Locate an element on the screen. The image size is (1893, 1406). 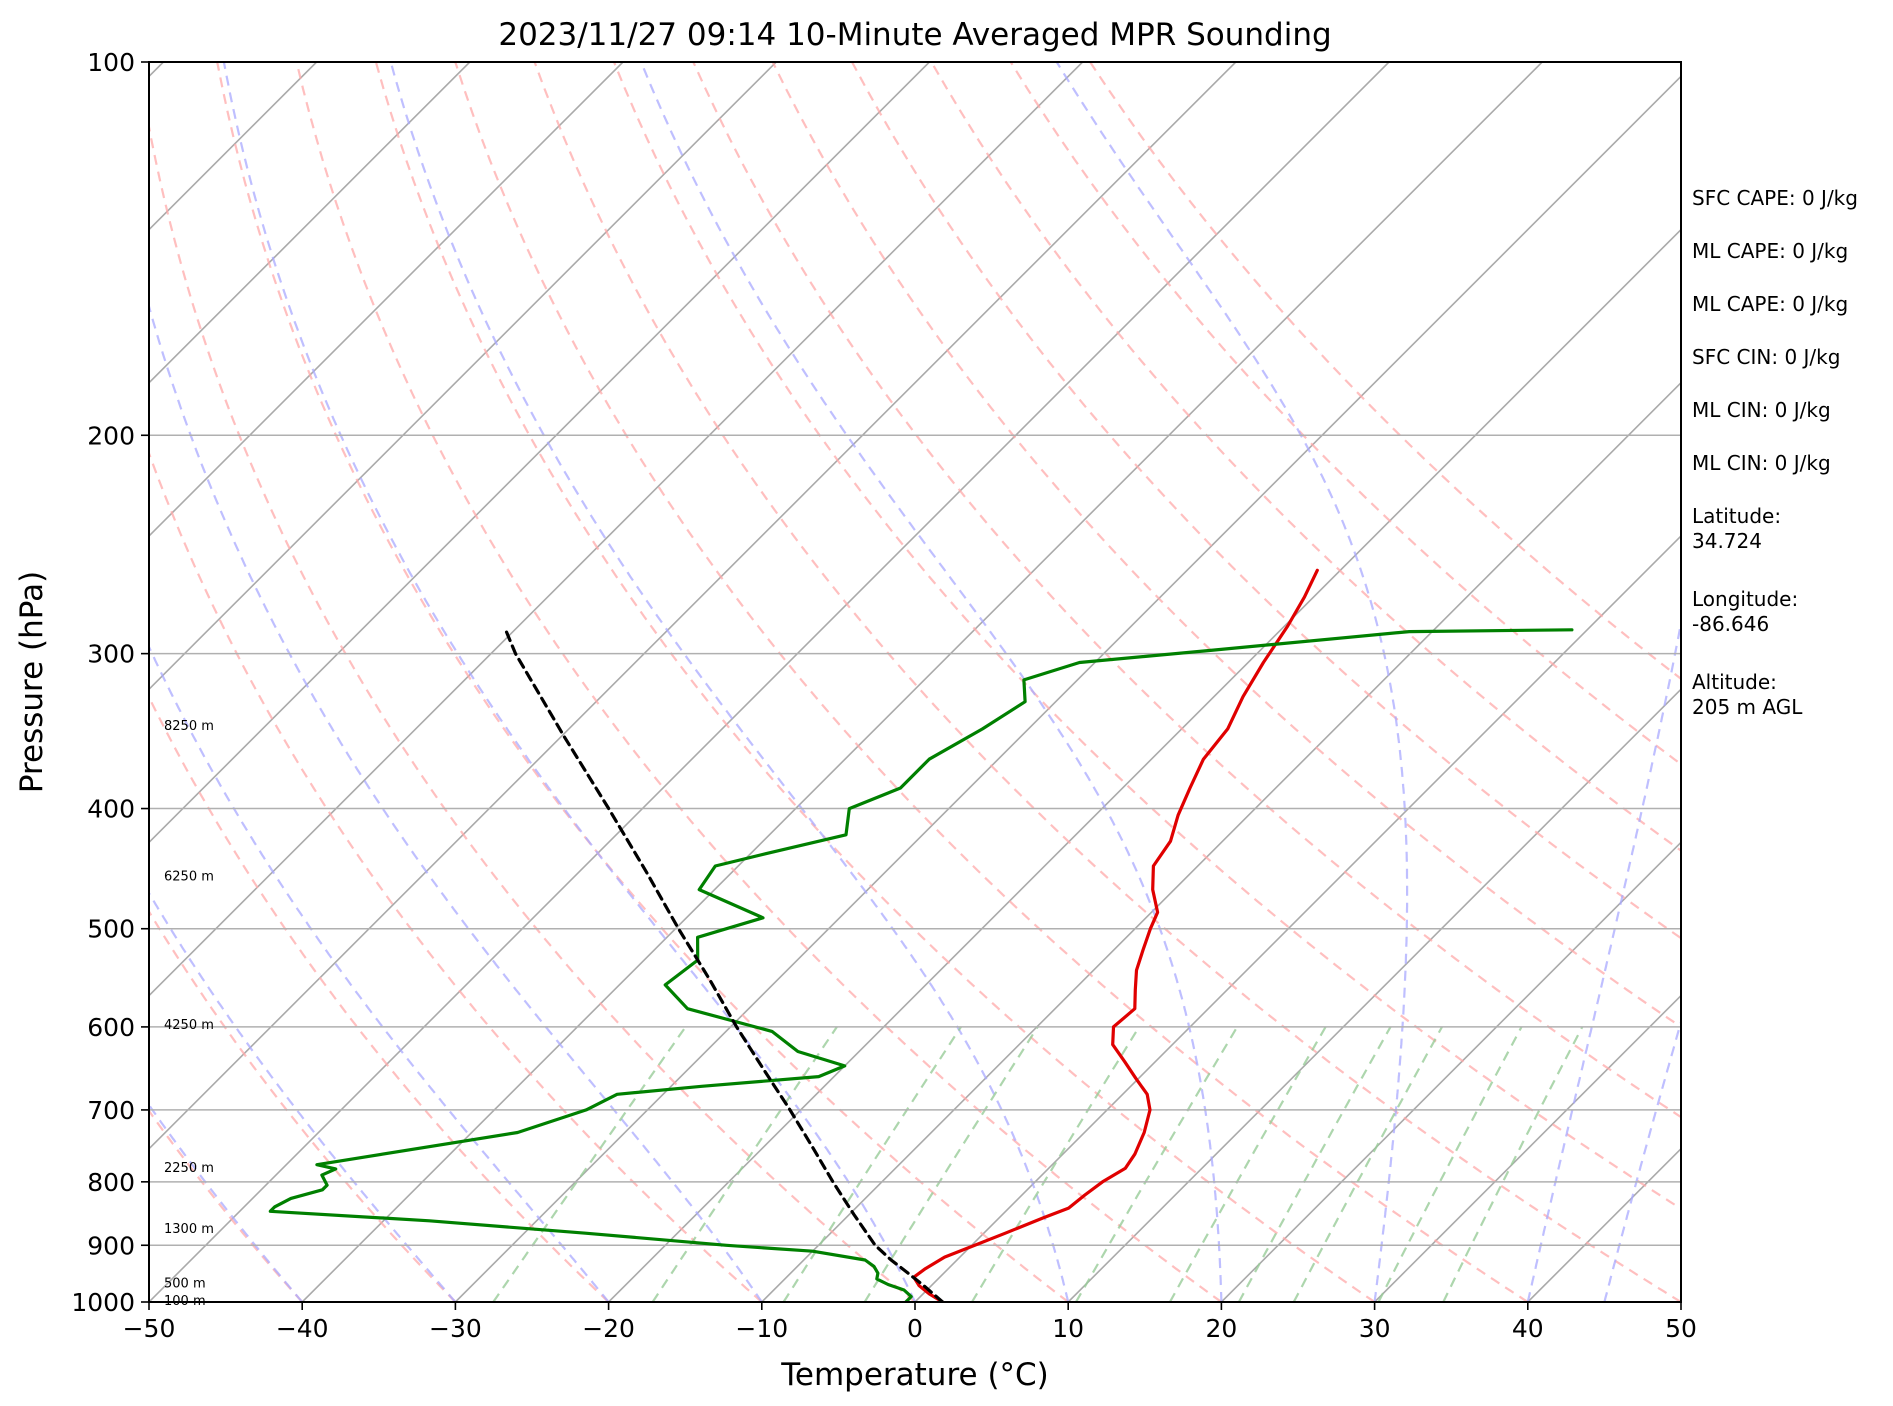
height-label: 100 m is located at coordinates (185, 1301).